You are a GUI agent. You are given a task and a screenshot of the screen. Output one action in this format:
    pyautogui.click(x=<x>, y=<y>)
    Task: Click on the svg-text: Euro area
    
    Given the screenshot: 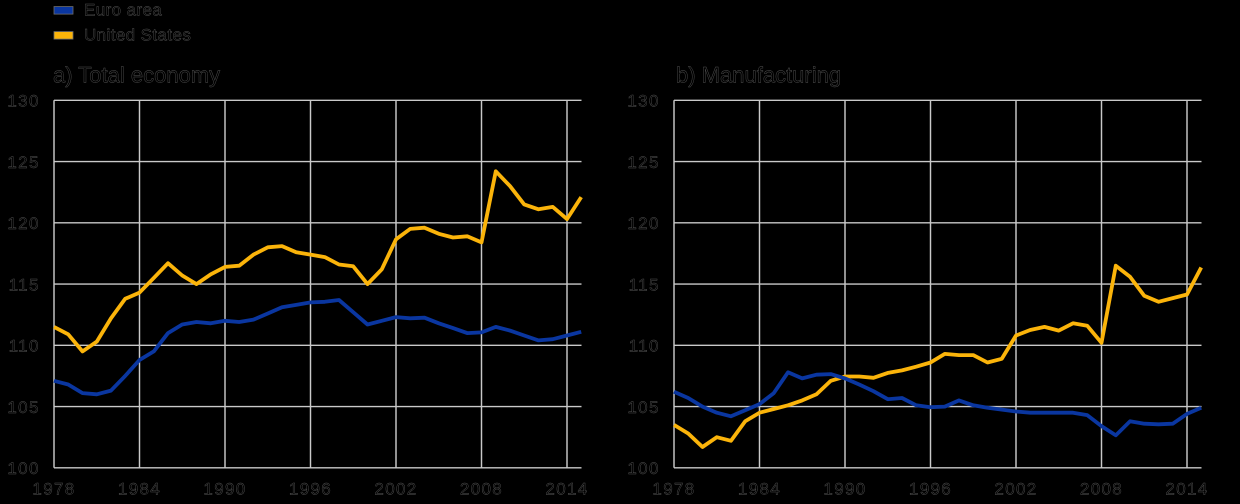 What is the action you would take?
    pyautogui.click(x=123, y=10)
    